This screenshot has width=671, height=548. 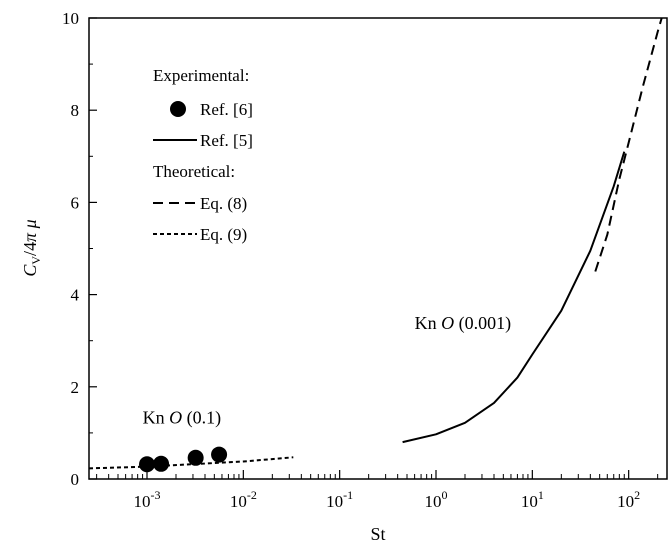 What do you see at coordinates (75, 479) in the screenshot?
I see `y-tick-label: 0` at bounding box center [75, 479].